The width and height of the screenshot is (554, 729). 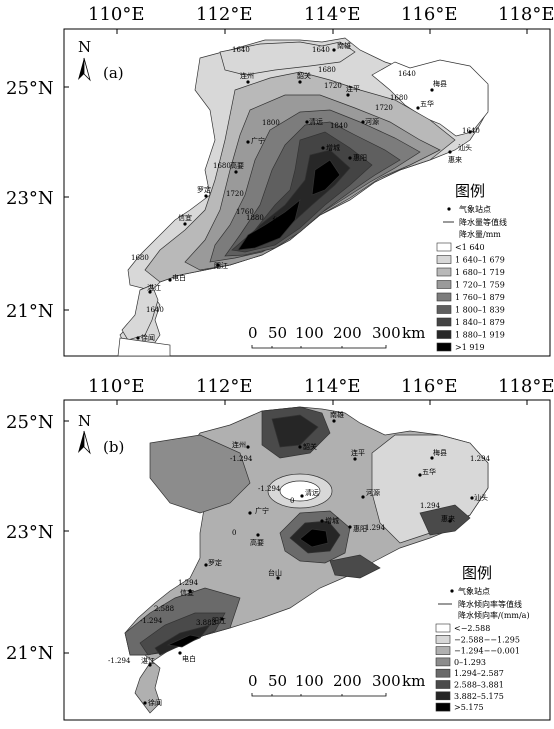 I want to click on legend-class-label: 1 800–1 839, so click(x=480, y=310).